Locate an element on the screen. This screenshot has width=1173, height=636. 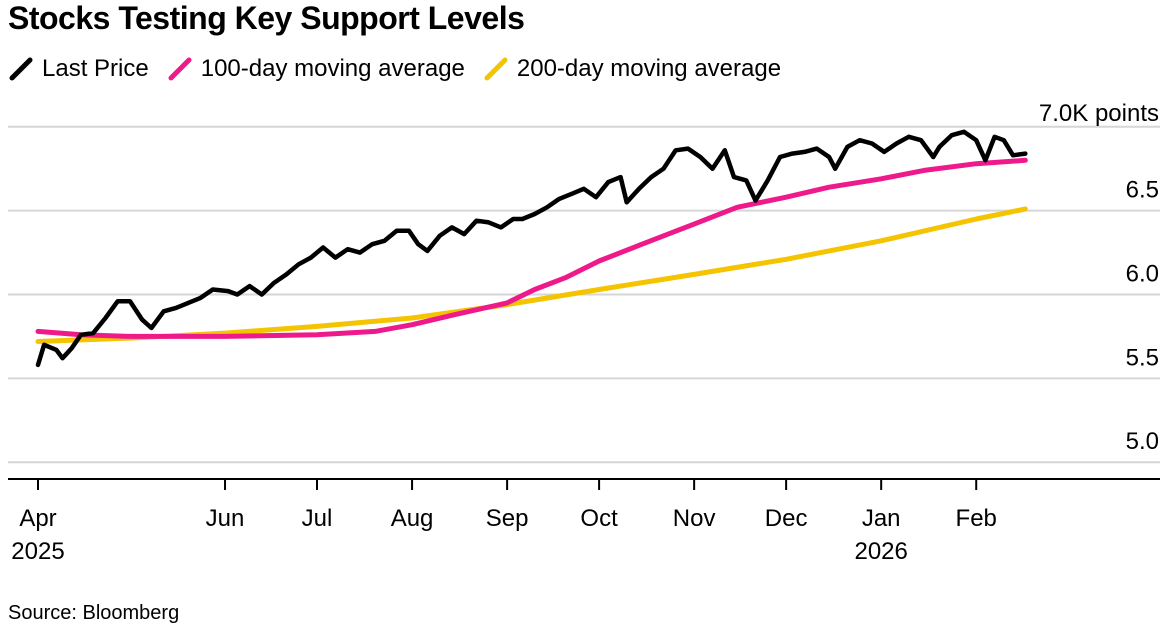
x-tick-label: Jul is located at coordinates (317, 518).